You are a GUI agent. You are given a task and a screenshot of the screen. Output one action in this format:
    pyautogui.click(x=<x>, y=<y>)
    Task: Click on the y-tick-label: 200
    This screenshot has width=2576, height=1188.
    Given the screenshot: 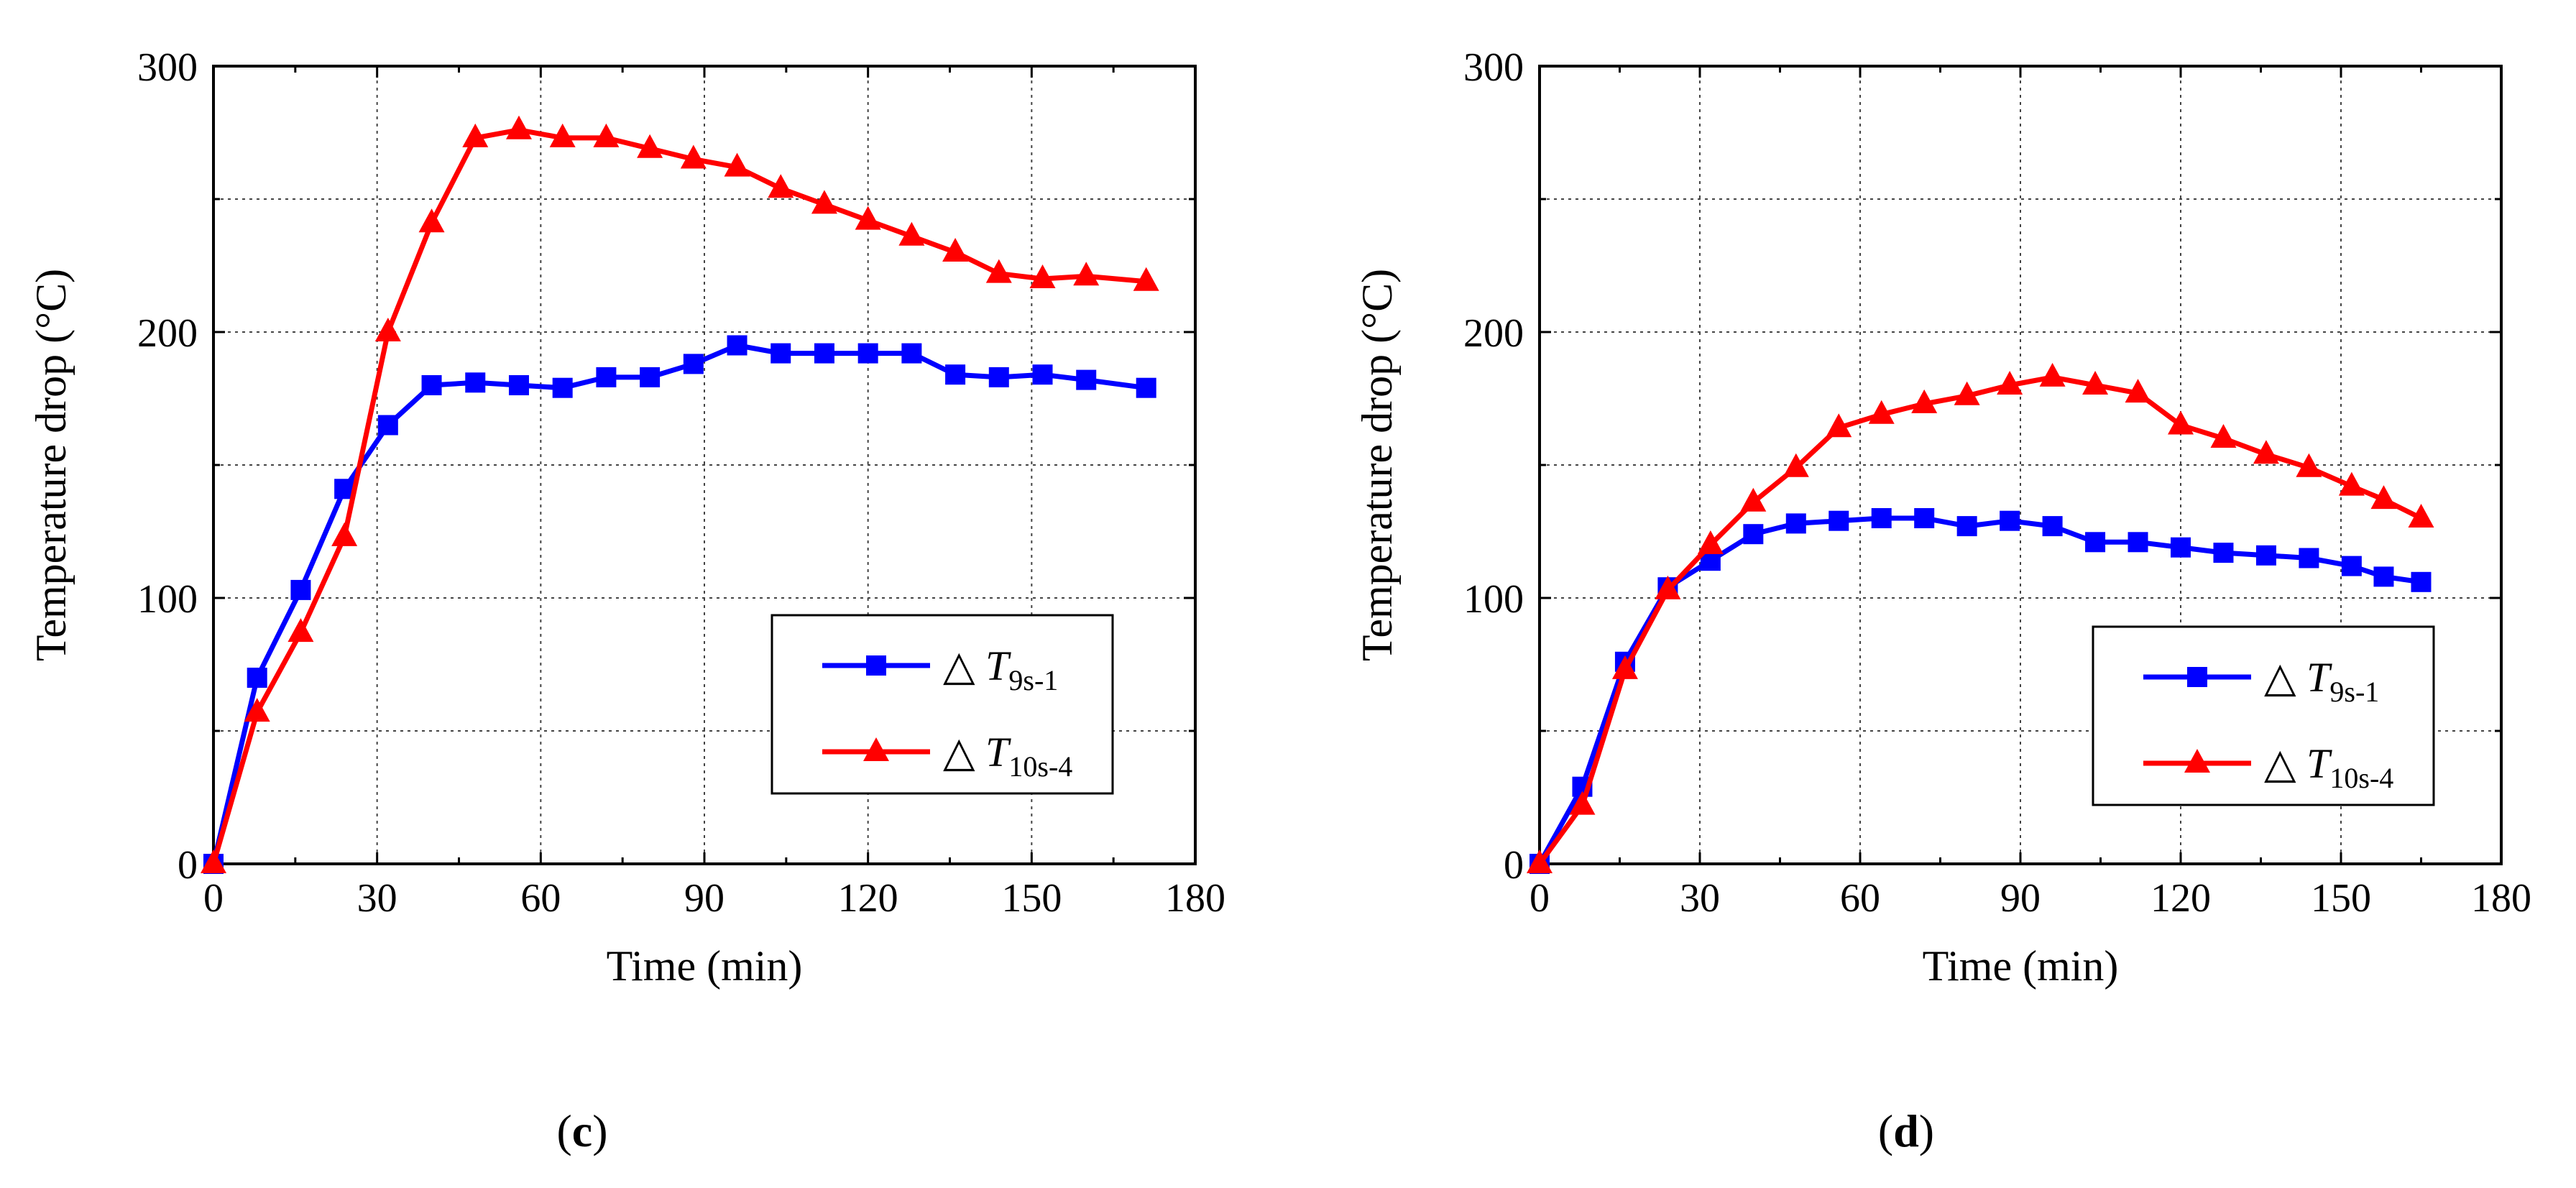 What is the action you would take?
    pyautogui.click(x=167, y=333)
    